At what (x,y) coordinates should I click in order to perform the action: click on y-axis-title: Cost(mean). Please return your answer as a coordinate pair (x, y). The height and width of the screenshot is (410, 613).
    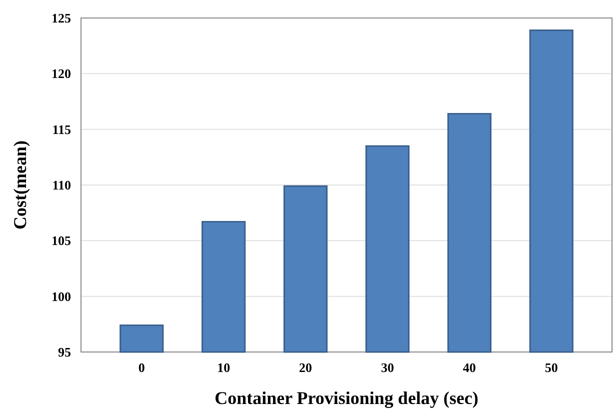
    Looking at the image, I should click on (20, 185).